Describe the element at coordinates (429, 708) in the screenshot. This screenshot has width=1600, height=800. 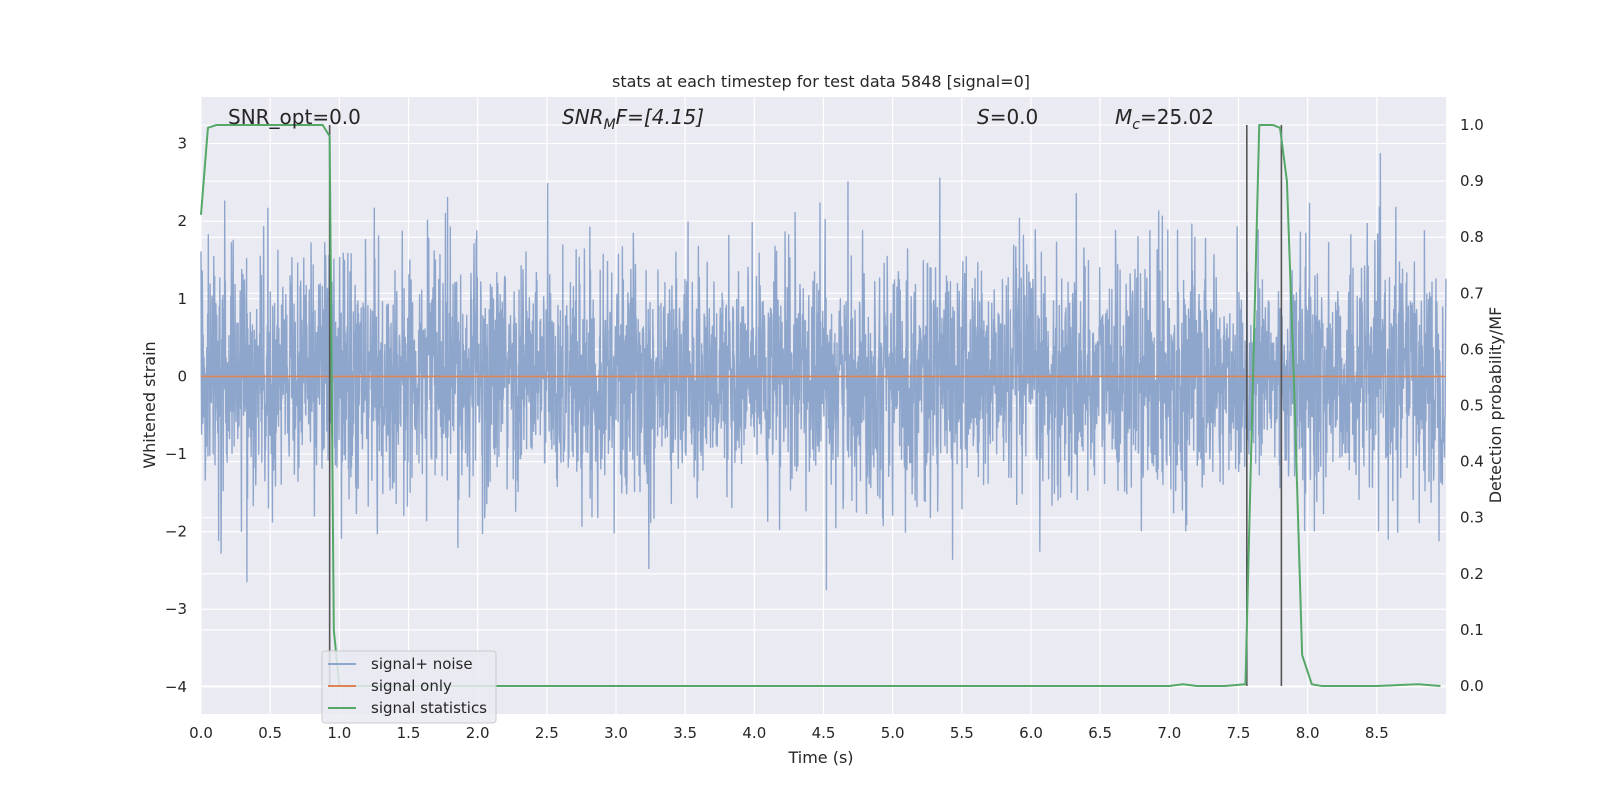
I see `legend-label-signal-statistics: signal statistics` at that location.